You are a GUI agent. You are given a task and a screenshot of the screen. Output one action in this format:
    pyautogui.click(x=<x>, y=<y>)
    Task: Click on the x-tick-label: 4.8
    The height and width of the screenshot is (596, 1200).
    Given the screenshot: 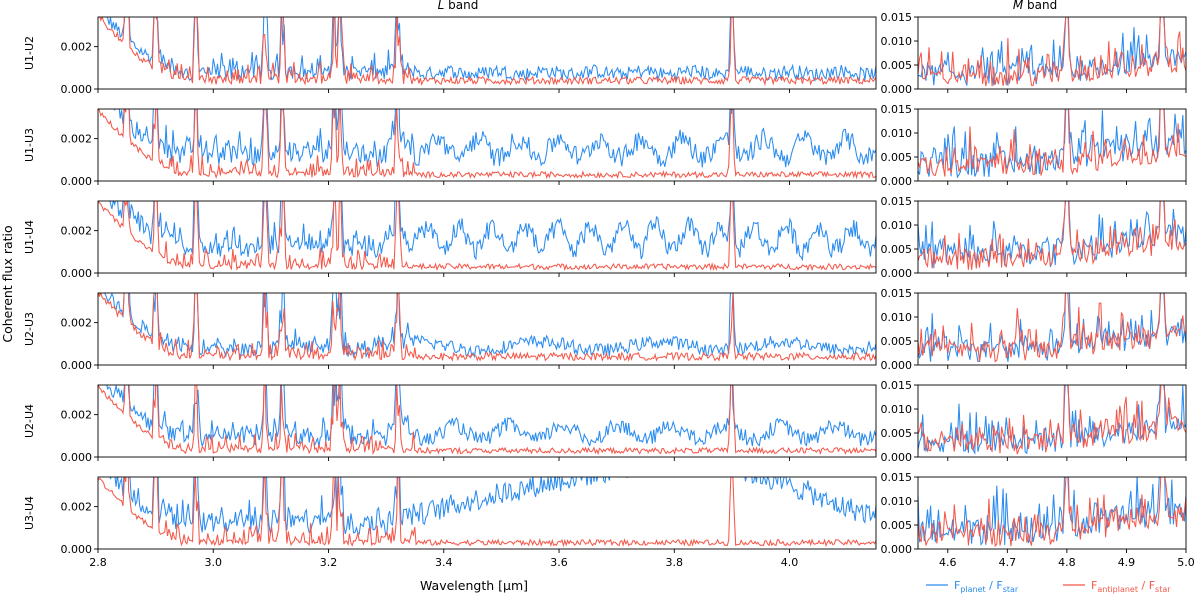 What is the action you would take?
    pyautogui.click(x=1067, y=562)
    